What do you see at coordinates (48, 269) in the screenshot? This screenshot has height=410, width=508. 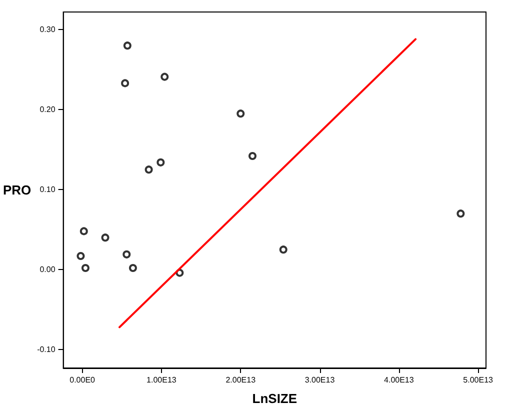 I see `y-tick-label: 0.00` at bounding box center [48, 269].